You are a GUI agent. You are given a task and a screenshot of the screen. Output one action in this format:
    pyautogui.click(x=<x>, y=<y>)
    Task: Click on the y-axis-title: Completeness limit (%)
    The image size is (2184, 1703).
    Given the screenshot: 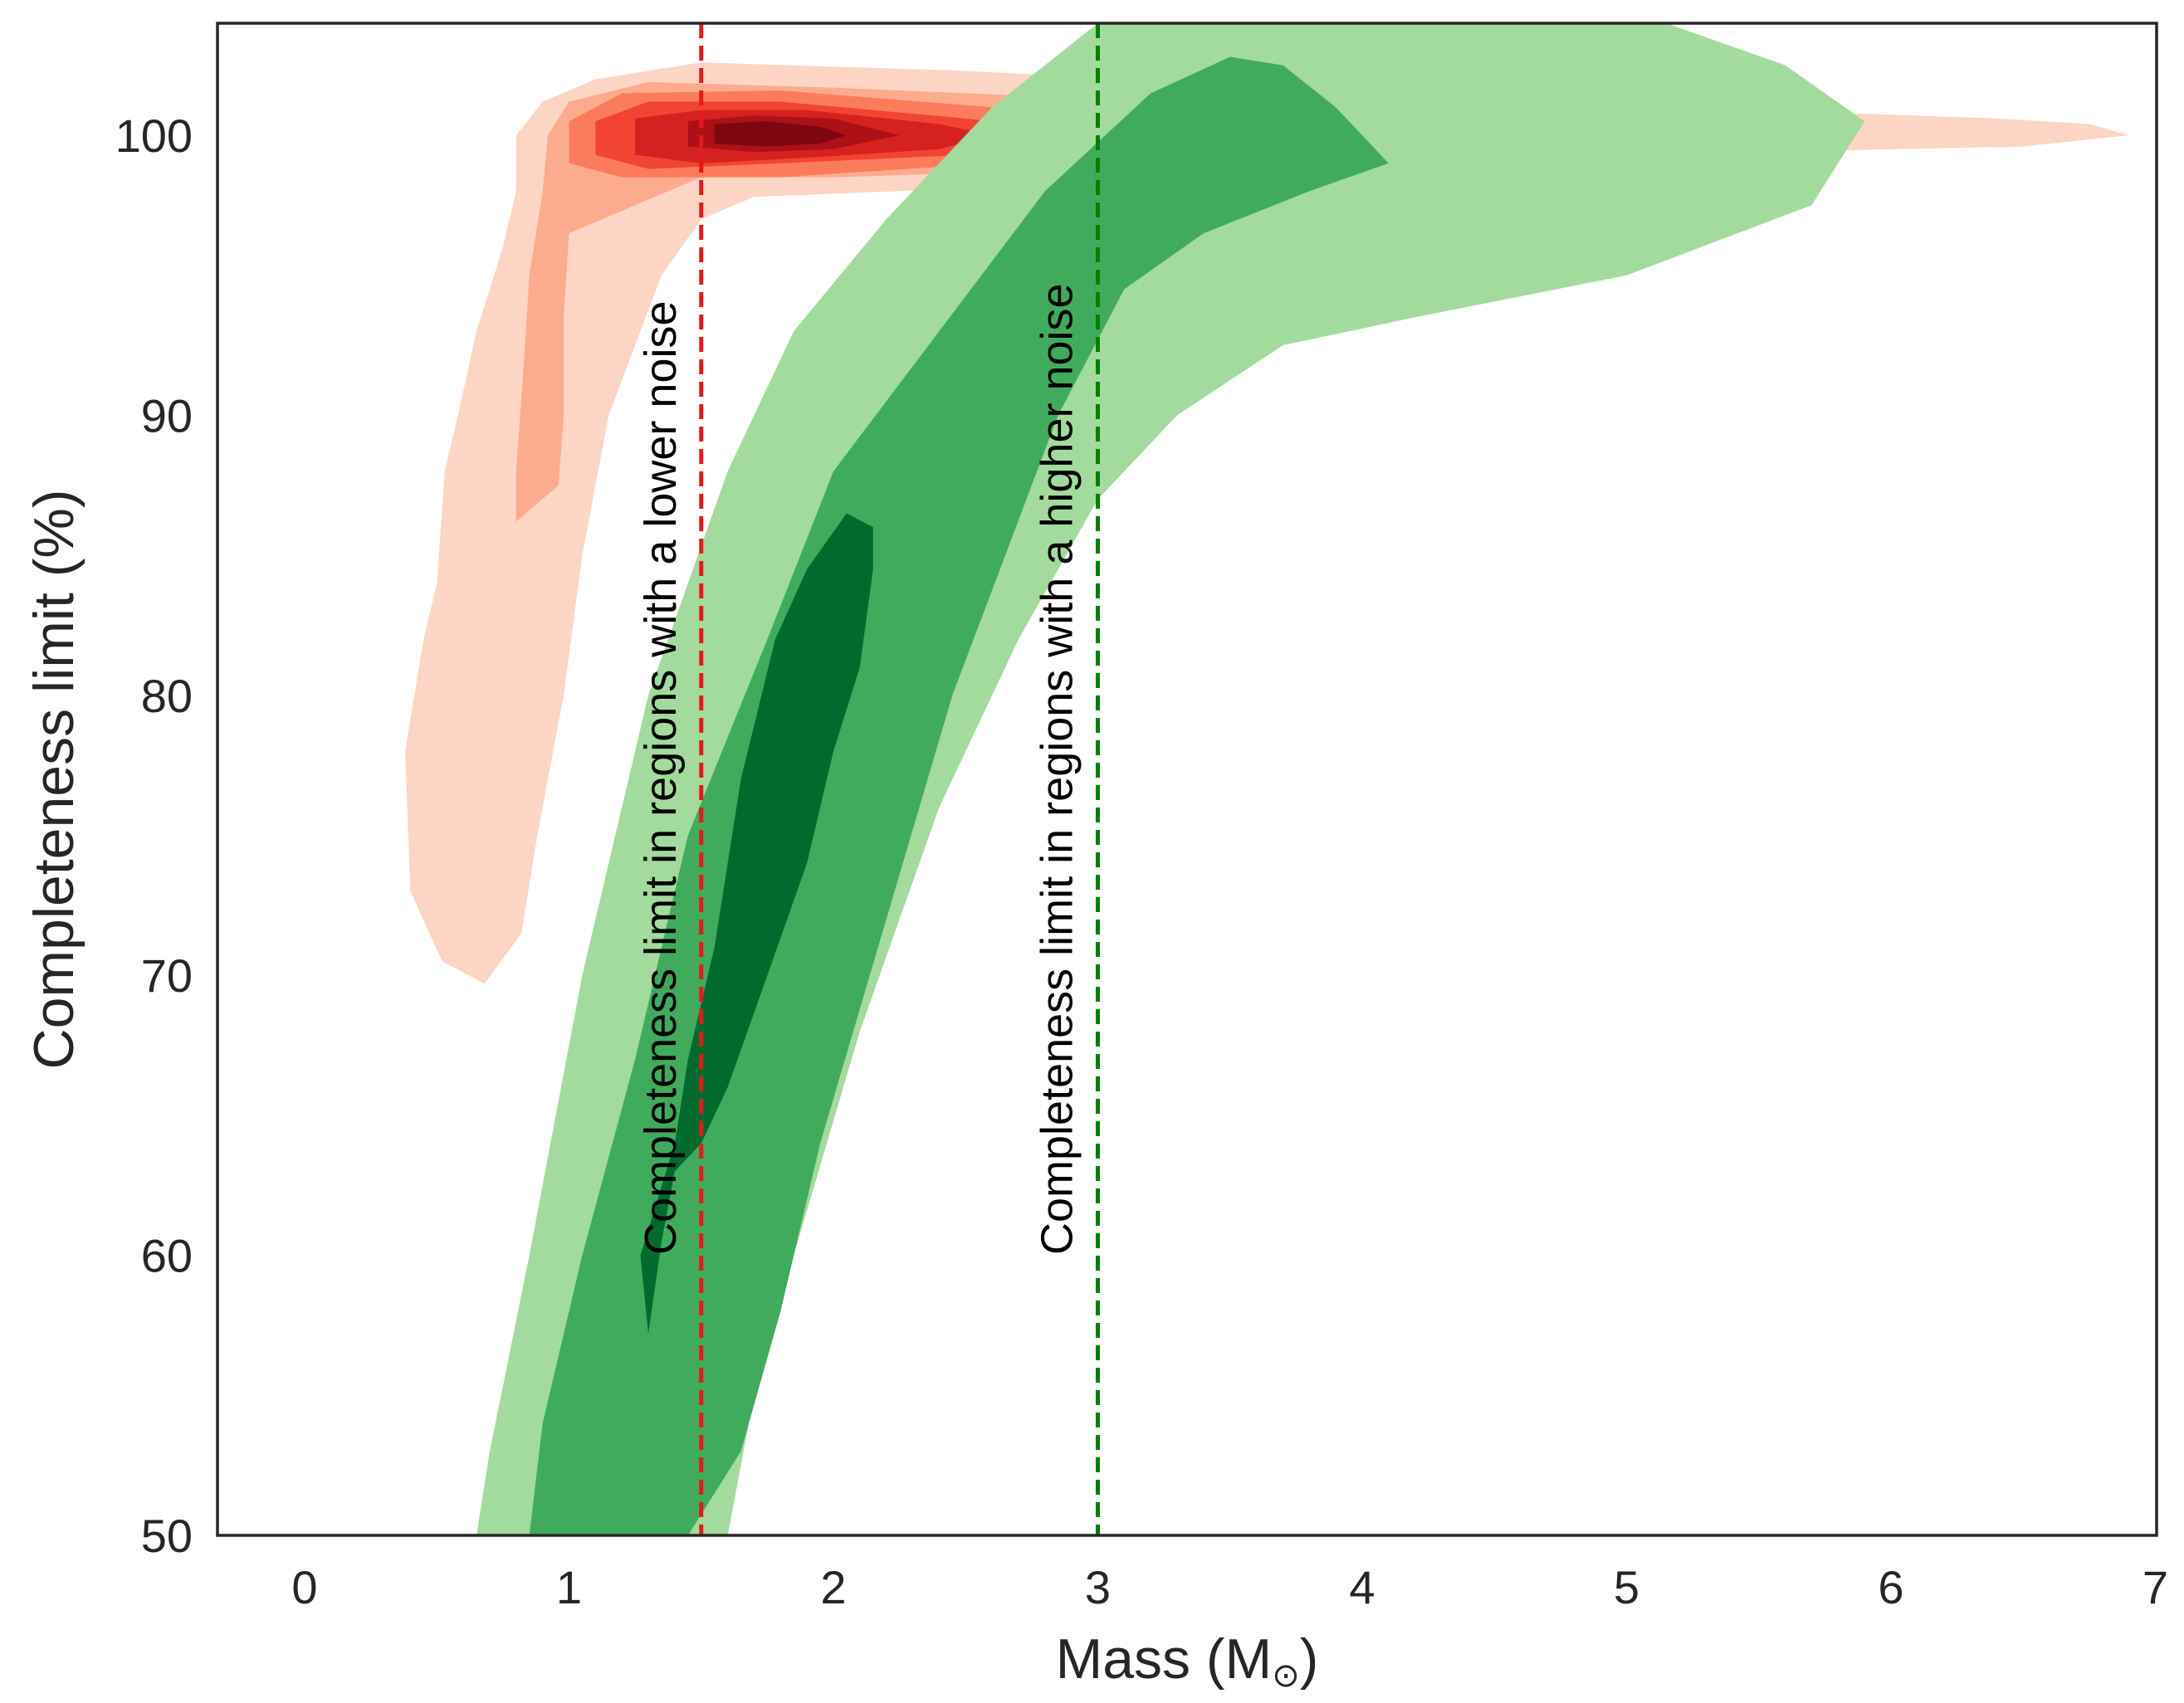 What is the action you would take?
    pyautogui.click(x=54, y=779)
    